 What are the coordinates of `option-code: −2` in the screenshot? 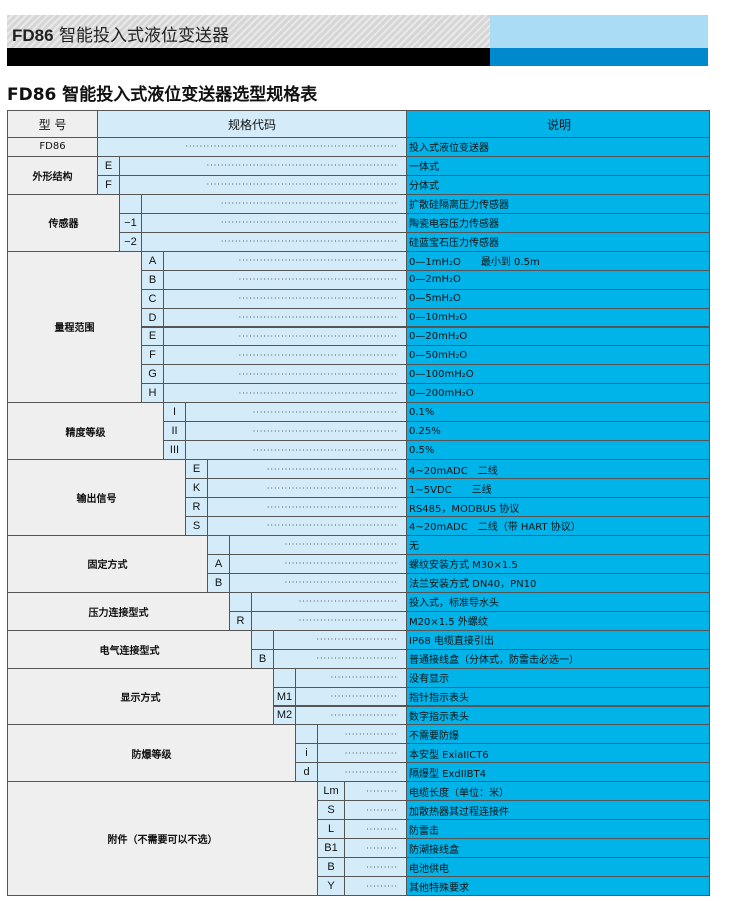 It's located at (130, 241).